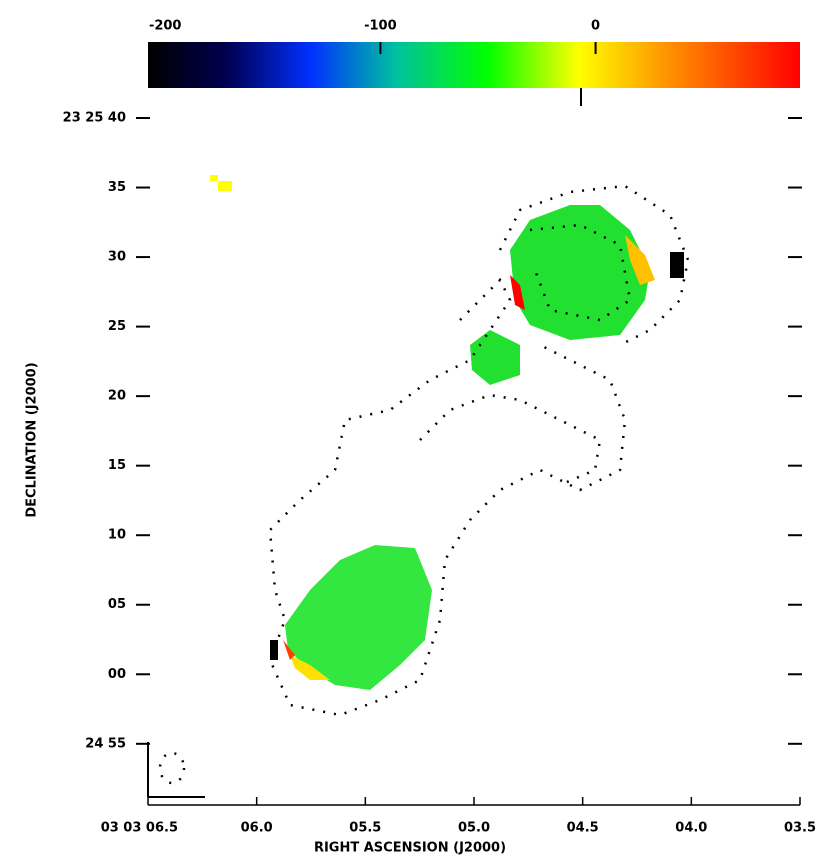  Describe the element at coordinates (117, 465) in the screenshot. I see `y-tick-label: 15` at that location.